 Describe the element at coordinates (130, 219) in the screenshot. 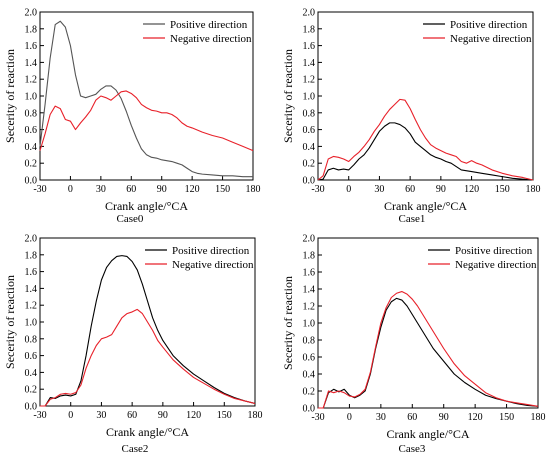

I see `panel-caption: Case0` at that location.